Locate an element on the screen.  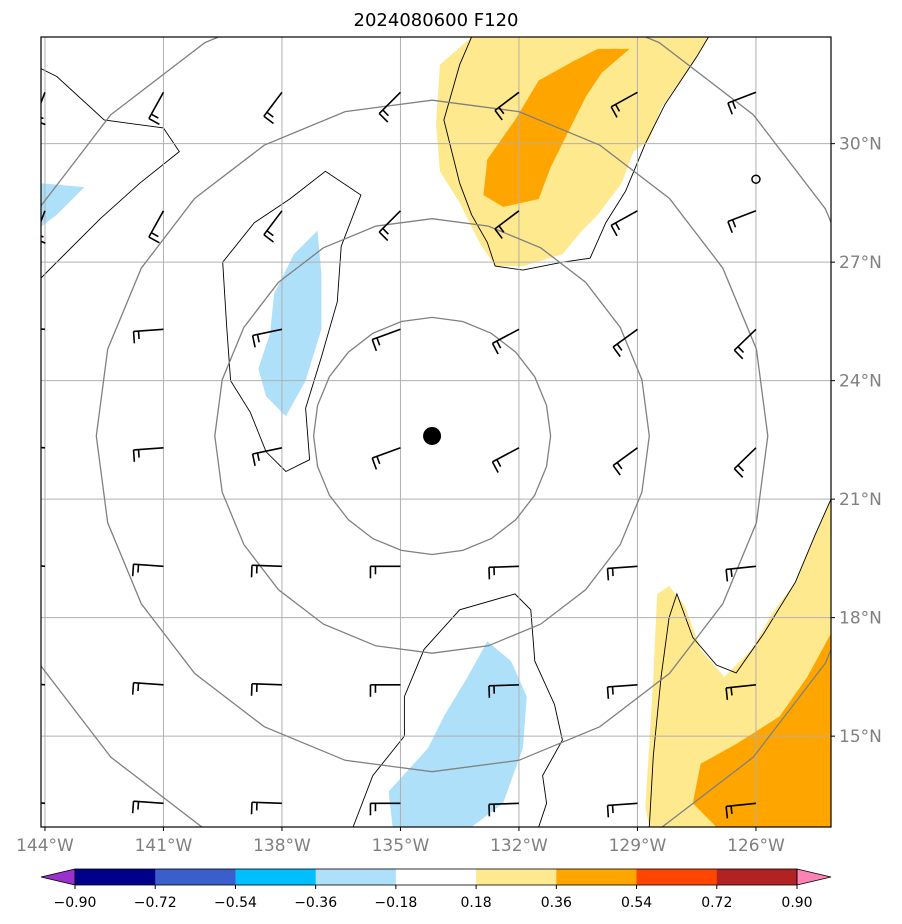
x-tick-label-0: 144°W is located at coordinates (45, 846).